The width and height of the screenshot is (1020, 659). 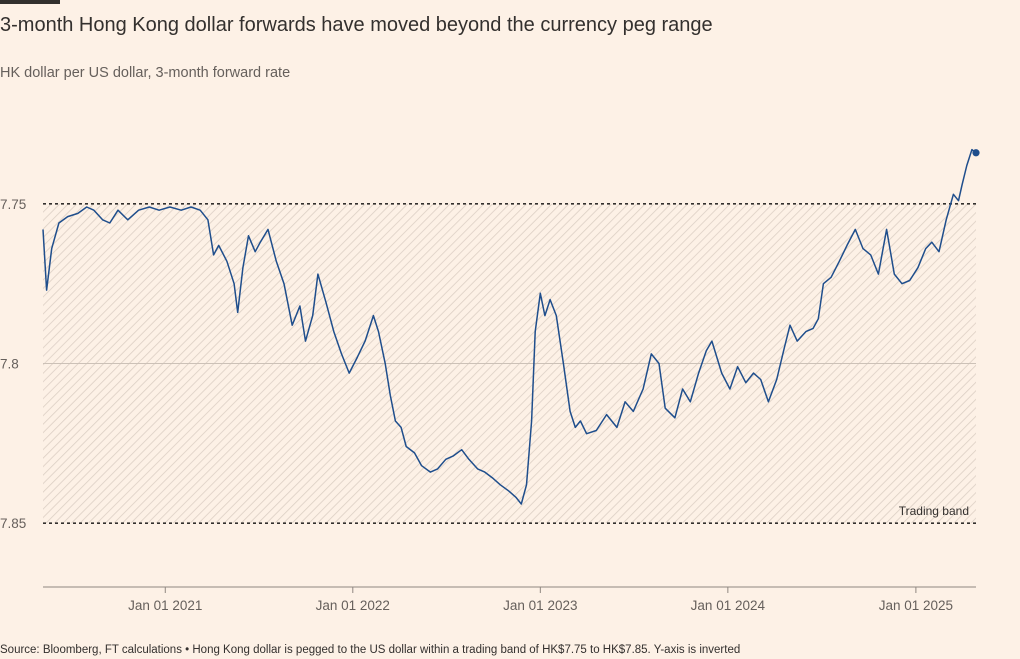 I want to click on trading-band-label: Trading band, so click(x=934, y=511).